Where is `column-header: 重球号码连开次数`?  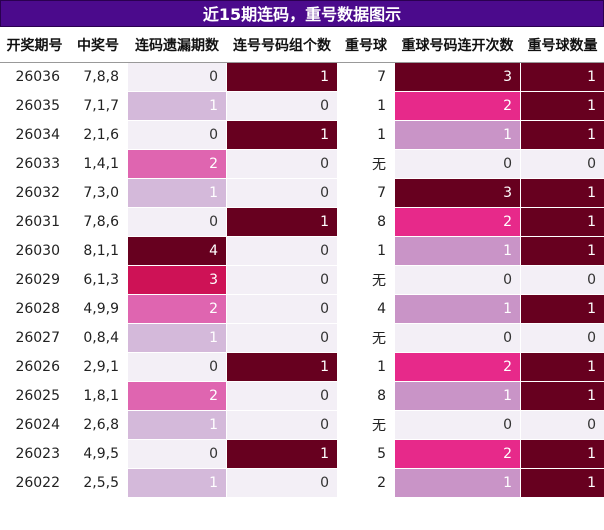 column-header: 重球号码连开次数 is located at coordinates (457, 45).